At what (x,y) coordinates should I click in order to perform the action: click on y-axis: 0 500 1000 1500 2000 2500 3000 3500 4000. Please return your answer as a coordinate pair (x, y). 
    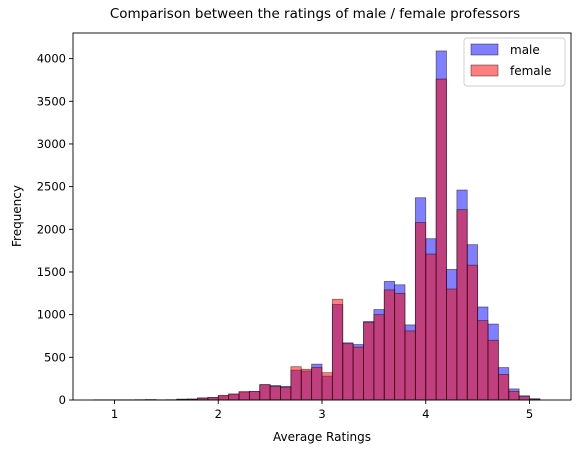
    Looking at the image, I should click on (55, 229).